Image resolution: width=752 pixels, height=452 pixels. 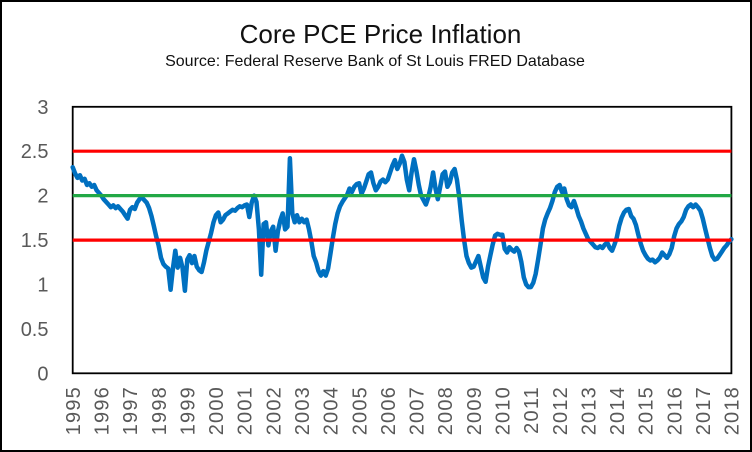 I want to click on svg-text: 2014, so click(x=618, y=410).